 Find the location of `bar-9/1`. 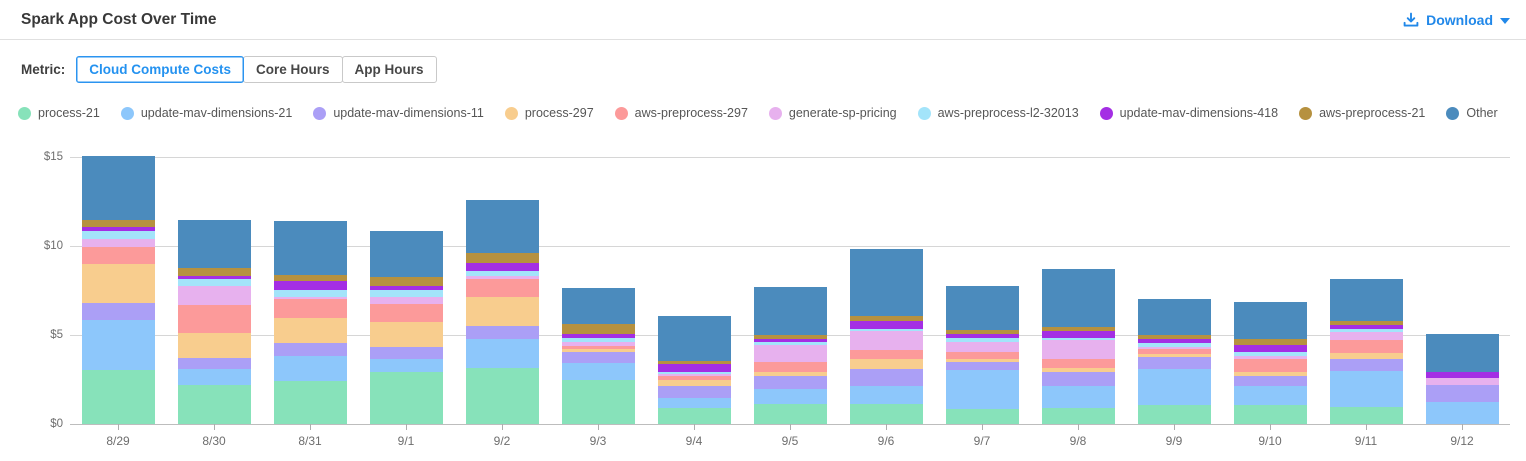

bar-9/1 is located at coordinates (406, 327).